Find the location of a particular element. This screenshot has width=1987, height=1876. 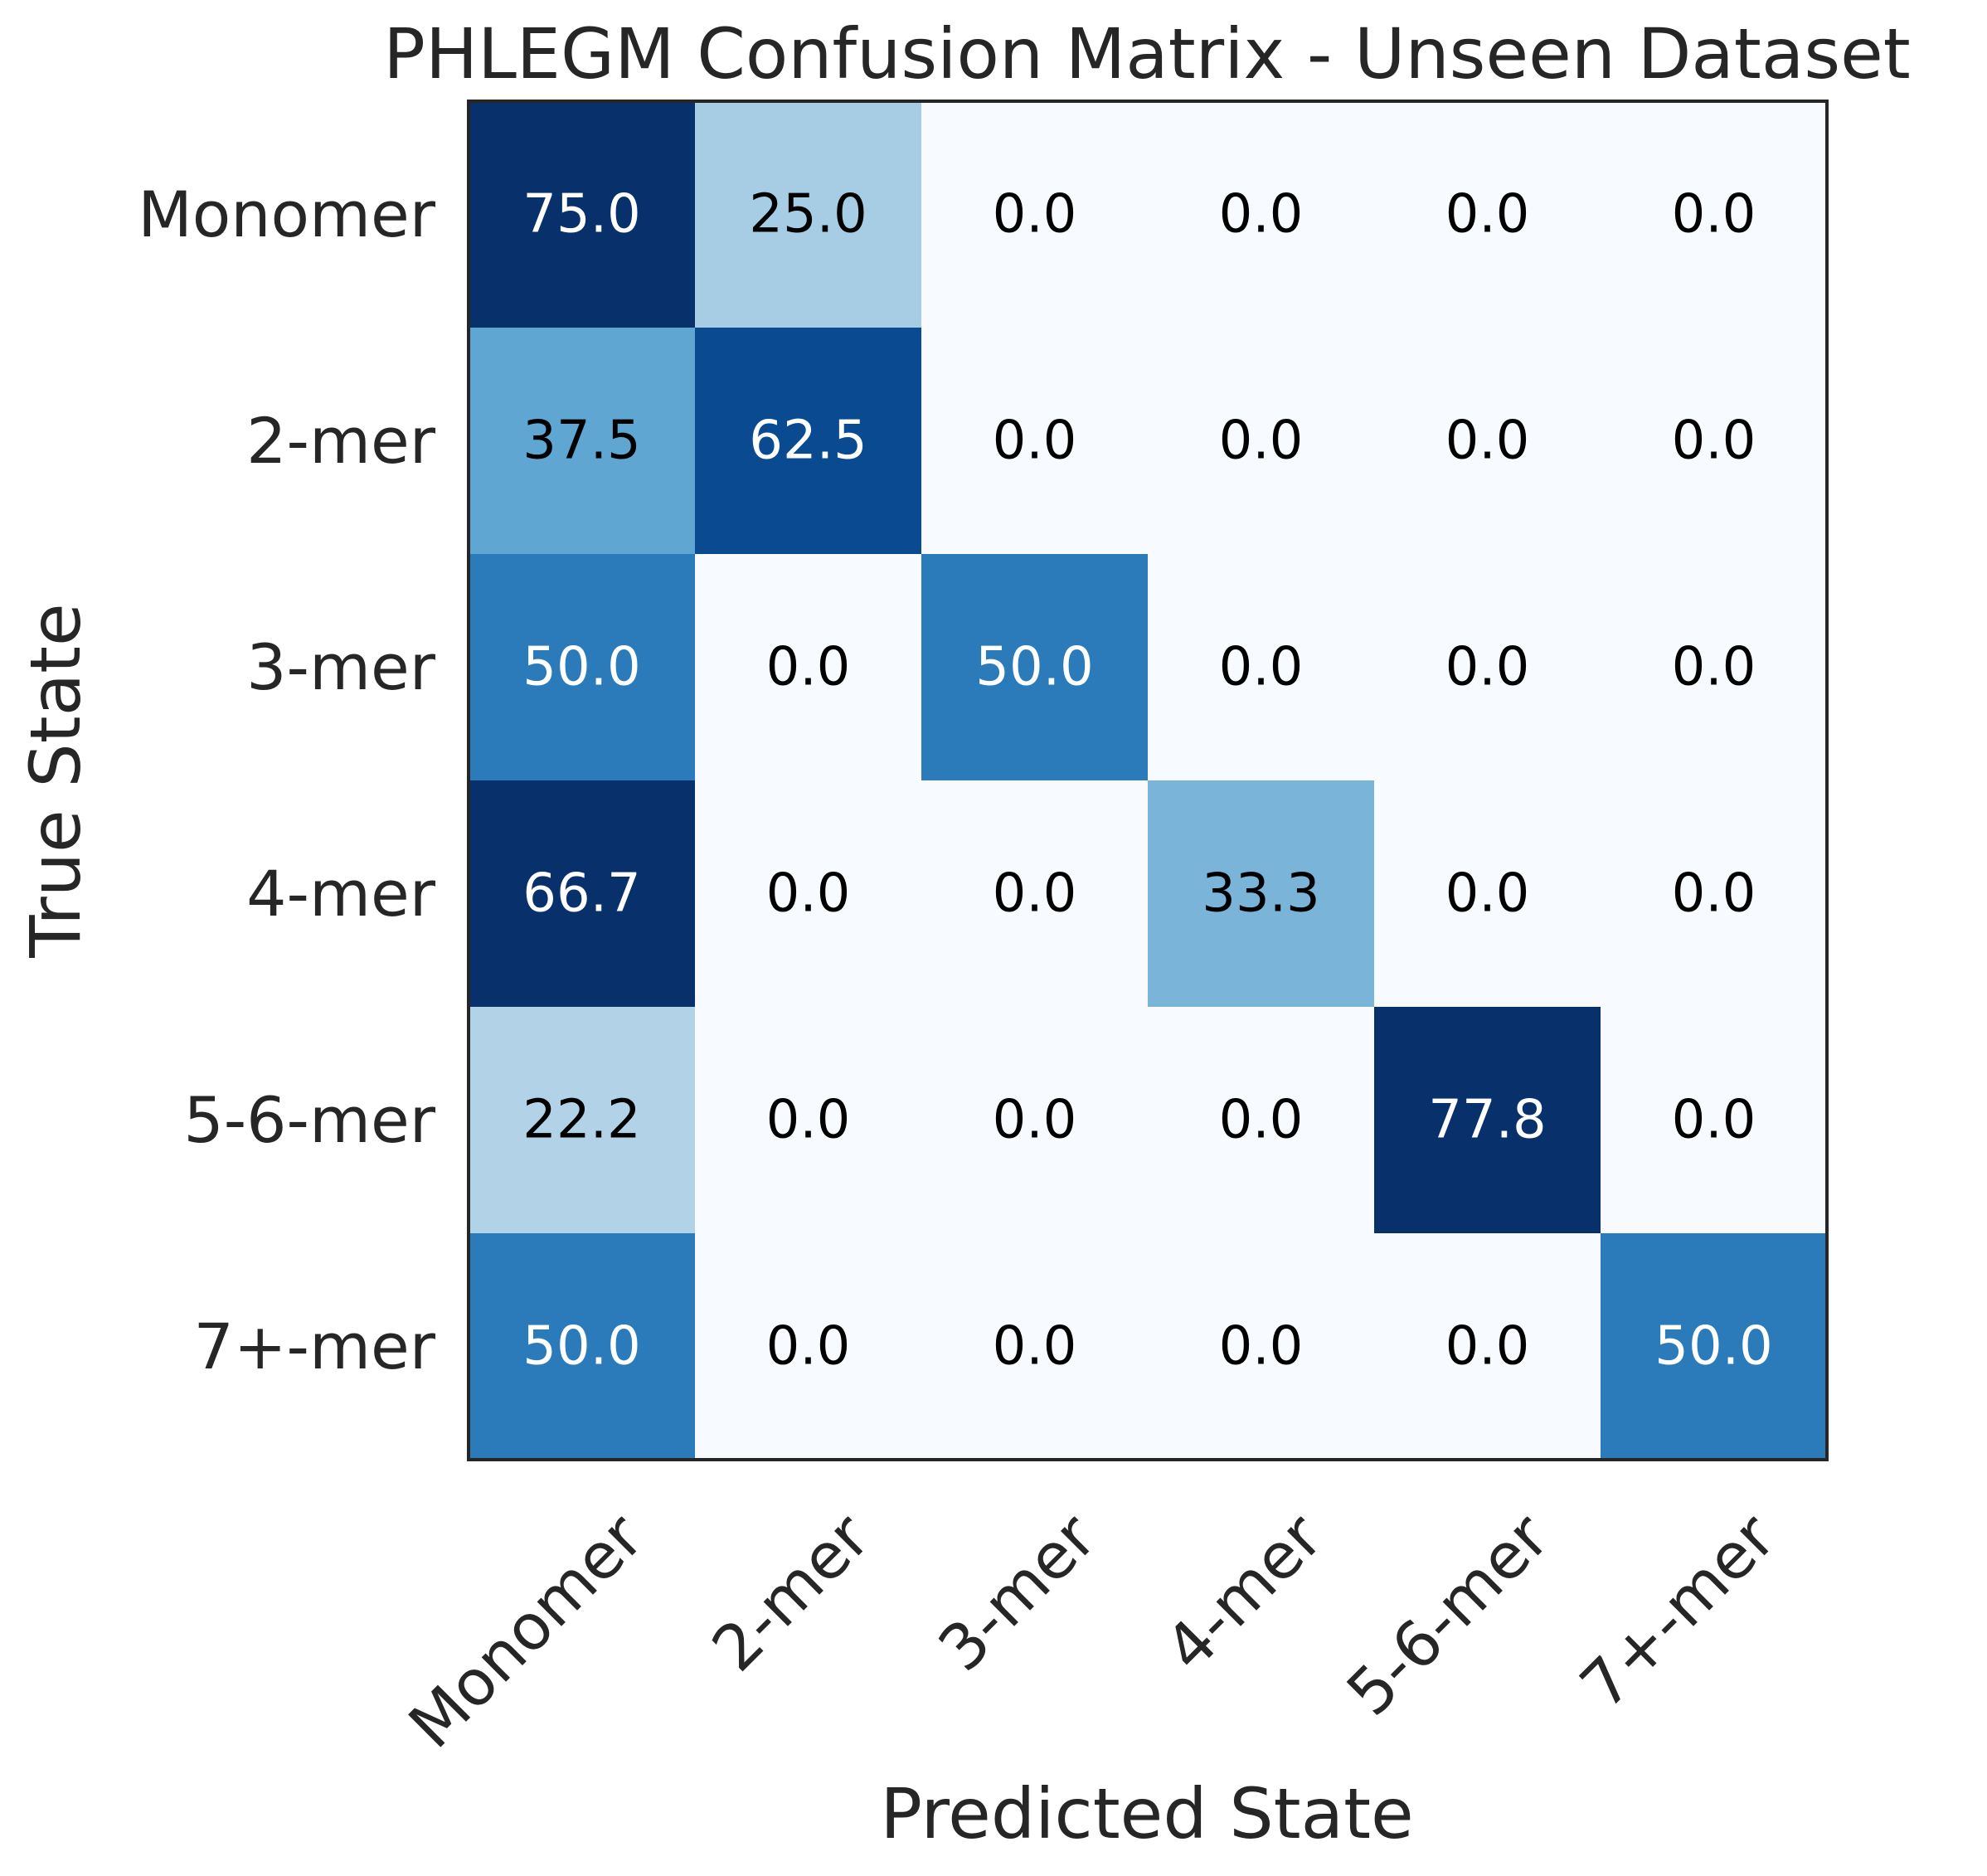

heatmap-cell-r4-c4 is located at coordinates (1487, 1120).